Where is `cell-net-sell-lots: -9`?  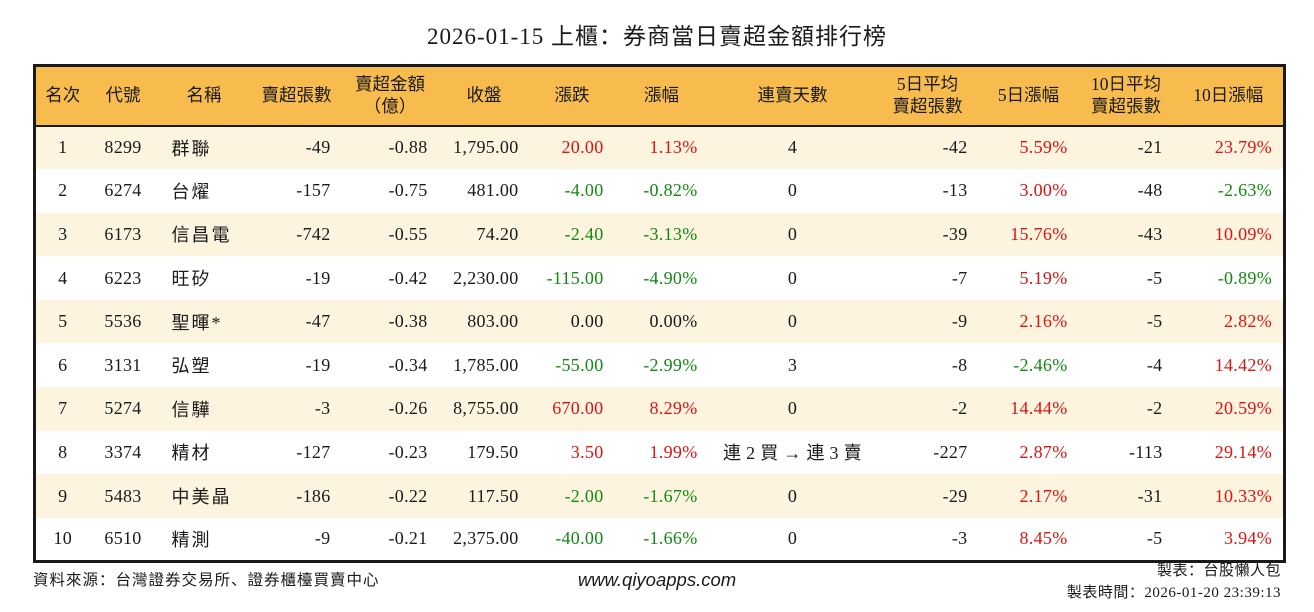 cell-net-sell-lots: -9 is located at coordinates (322, 538).